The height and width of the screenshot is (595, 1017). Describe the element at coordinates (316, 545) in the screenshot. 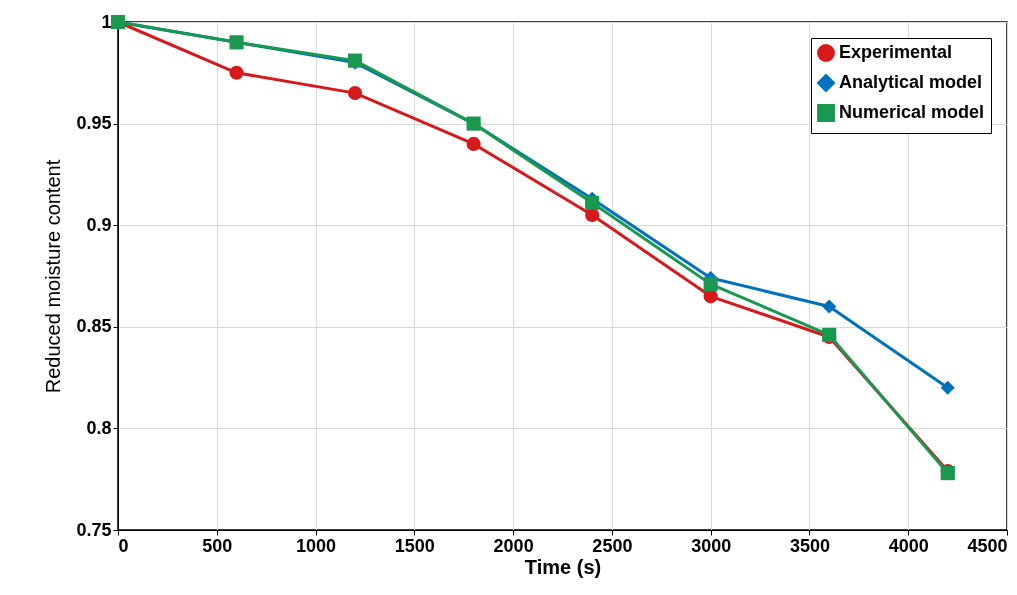

I see `x-tick-label: 1000` at that location.